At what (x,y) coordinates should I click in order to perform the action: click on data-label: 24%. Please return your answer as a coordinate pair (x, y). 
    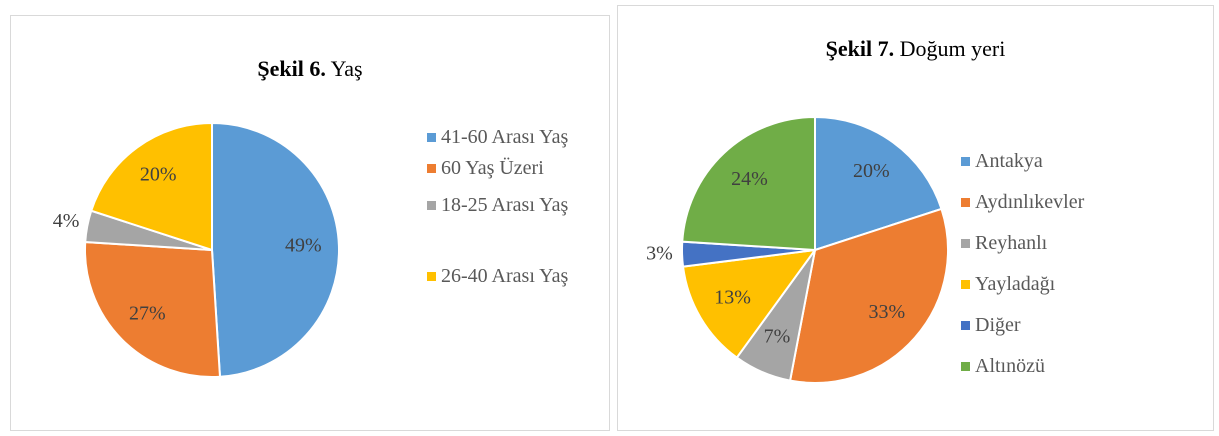
    Looking at the image, I should click on (749, 179).